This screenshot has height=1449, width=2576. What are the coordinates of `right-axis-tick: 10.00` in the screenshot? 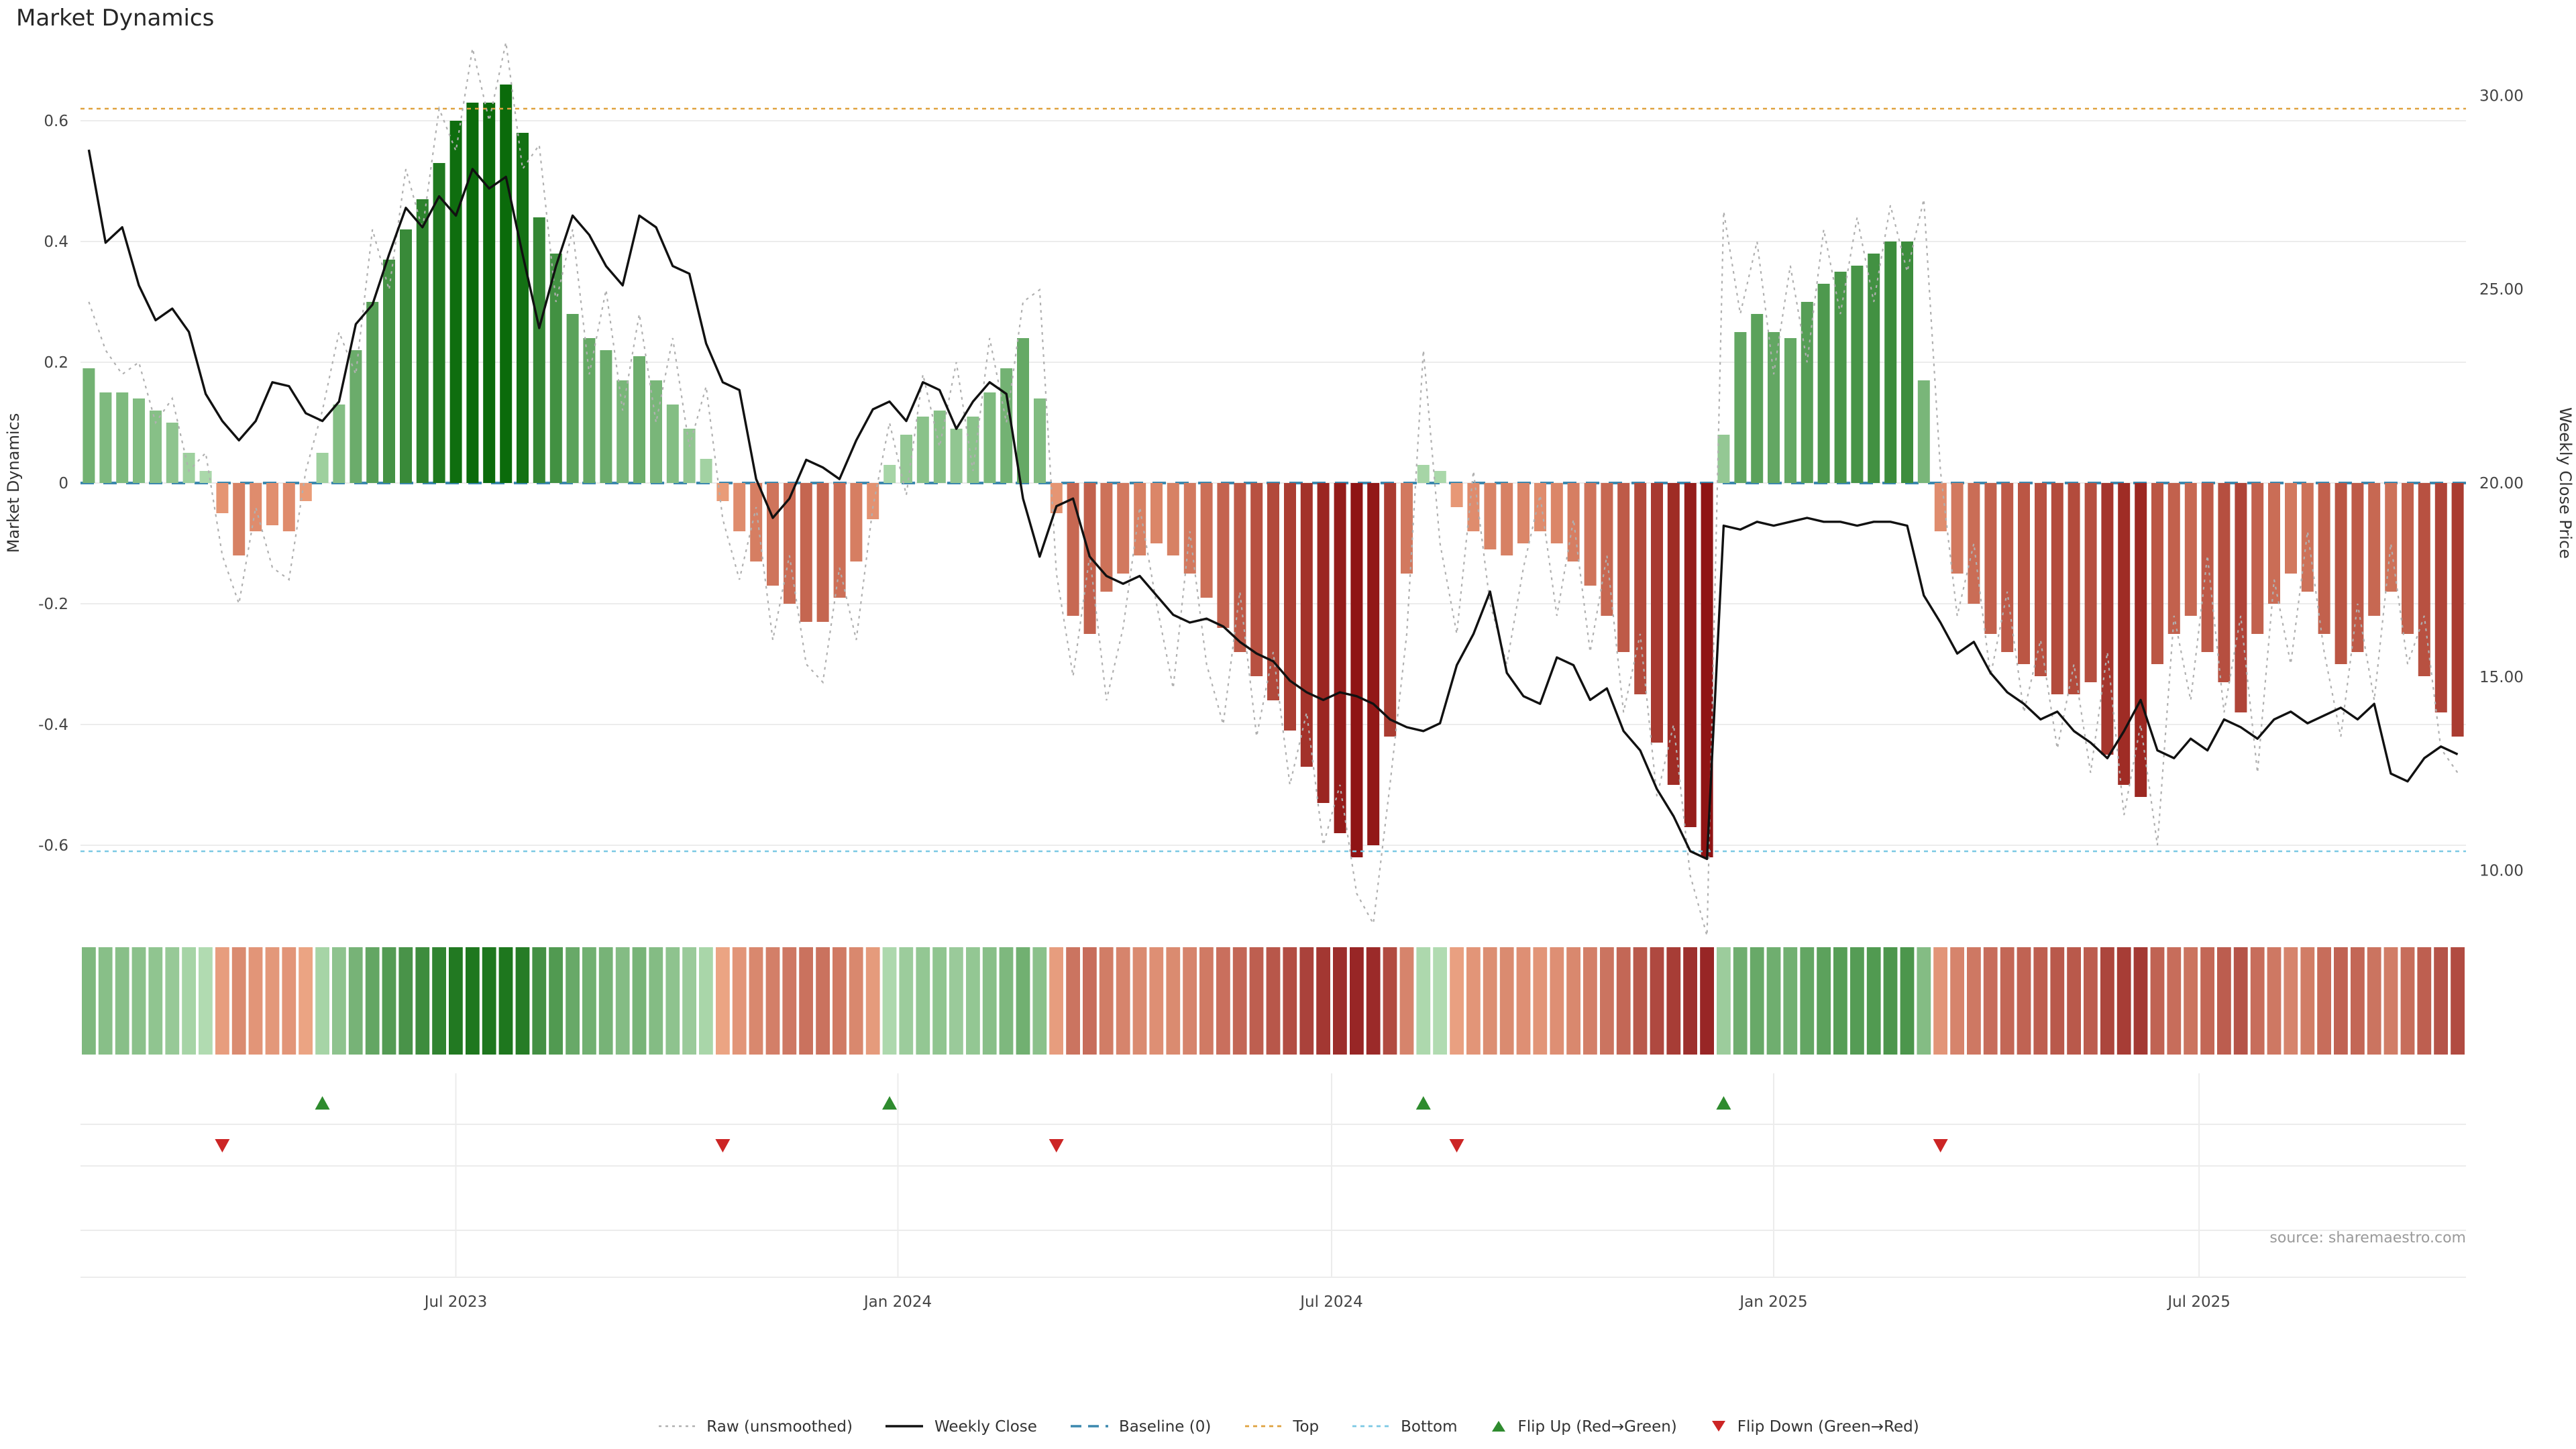 It's located at (2501, 871).